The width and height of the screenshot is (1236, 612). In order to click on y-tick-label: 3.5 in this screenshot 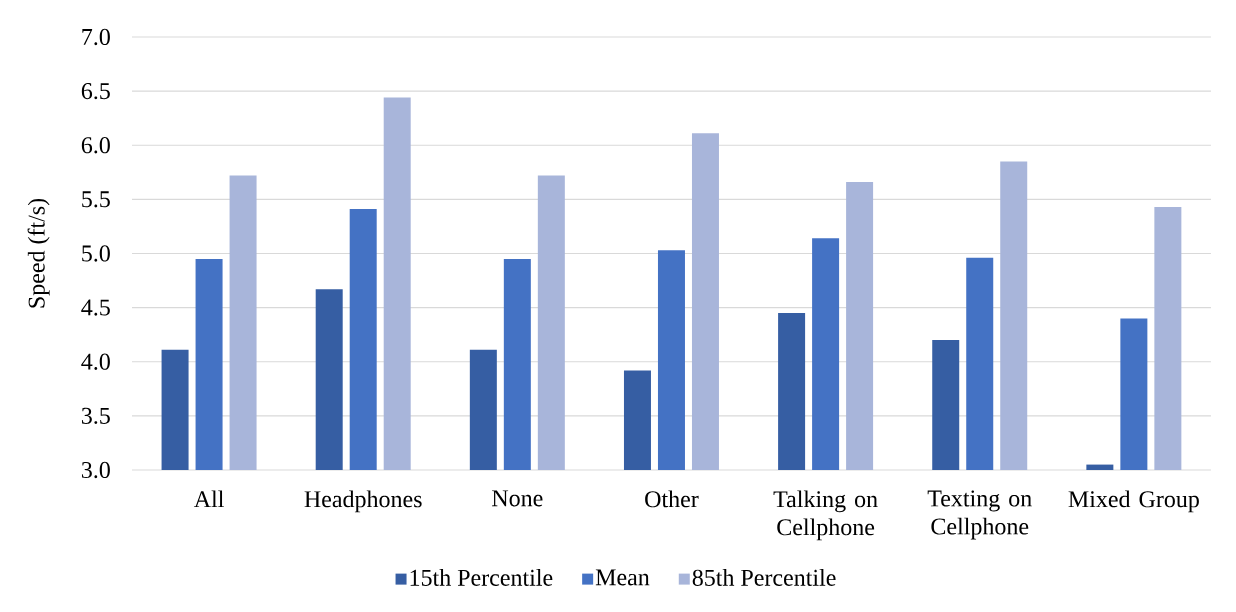, I will do `click(95, 415)`.